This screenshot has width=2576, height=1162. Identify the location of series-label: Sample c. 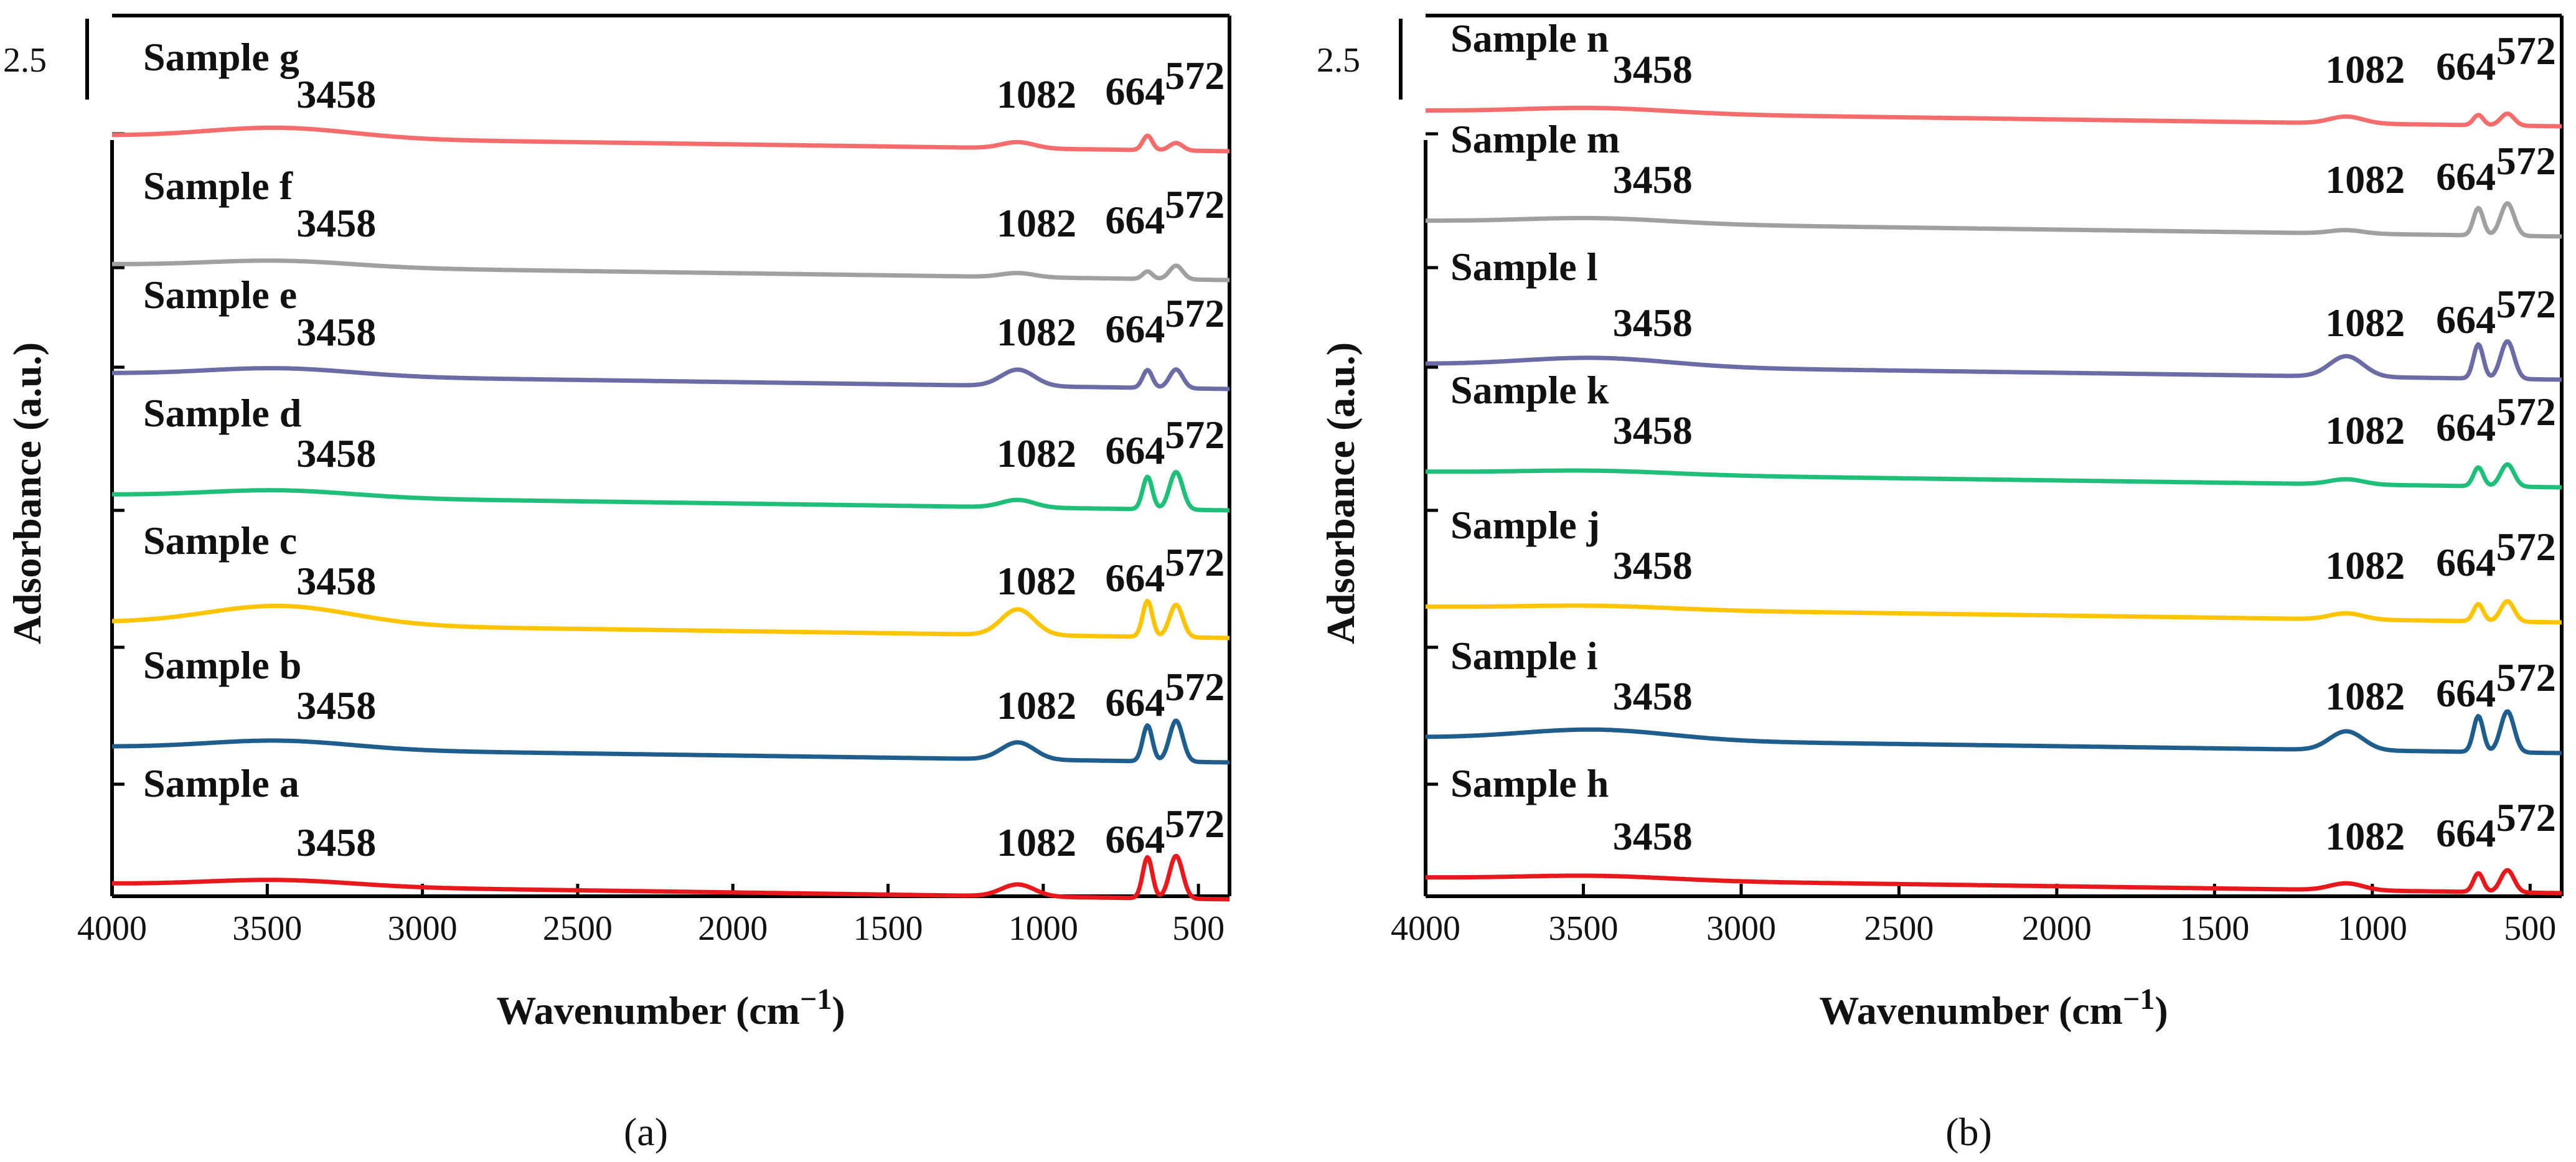
(220, 540).